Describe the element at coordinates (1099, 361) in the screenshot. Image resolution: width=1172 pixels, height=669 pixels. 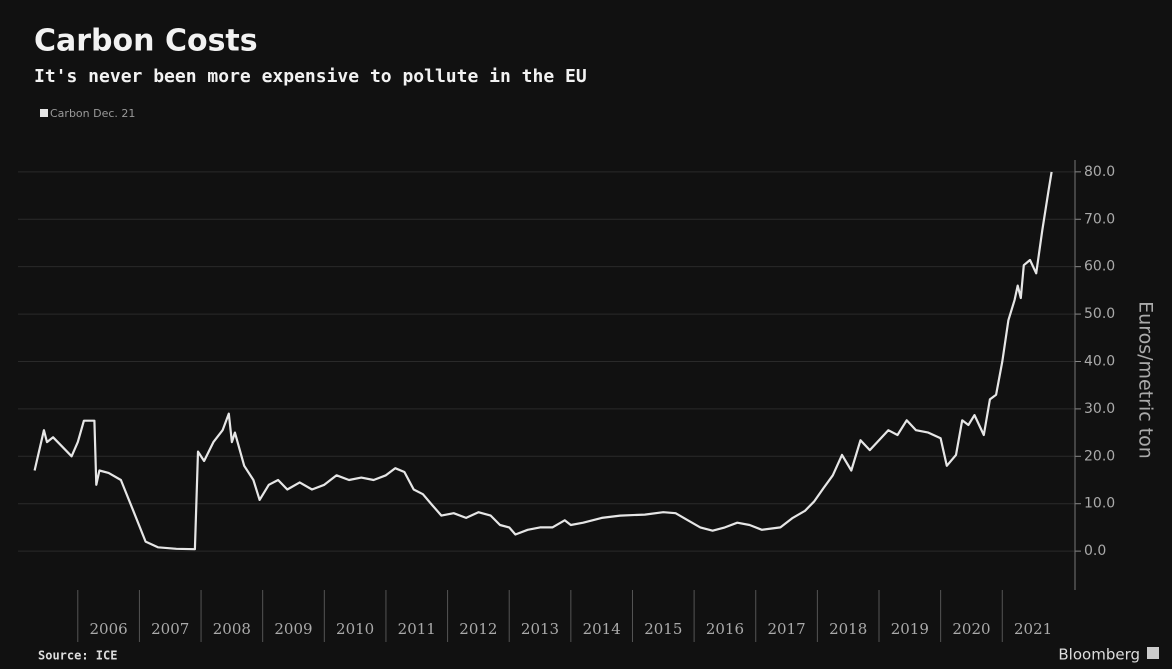
I see `y-tick-label: 40.0` at that location.